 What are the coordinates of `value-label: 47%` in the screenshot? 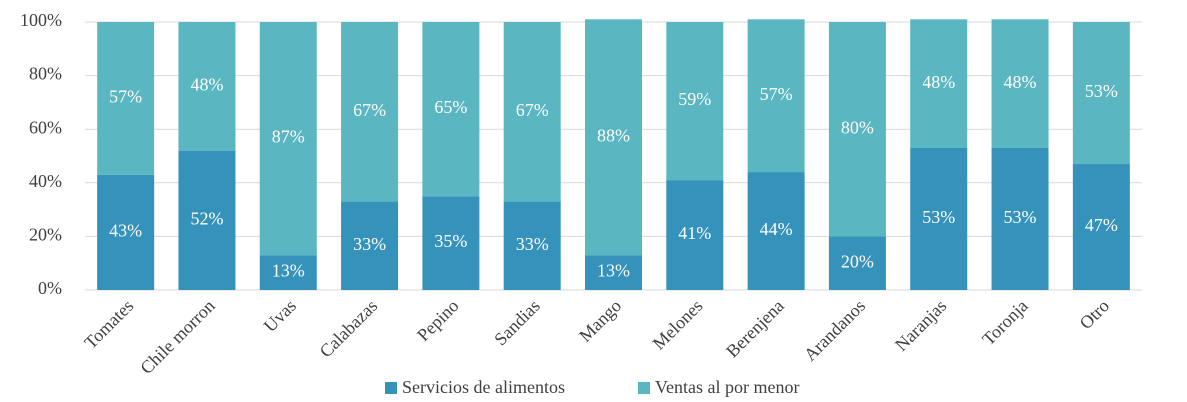 It's located at (1101, 225).